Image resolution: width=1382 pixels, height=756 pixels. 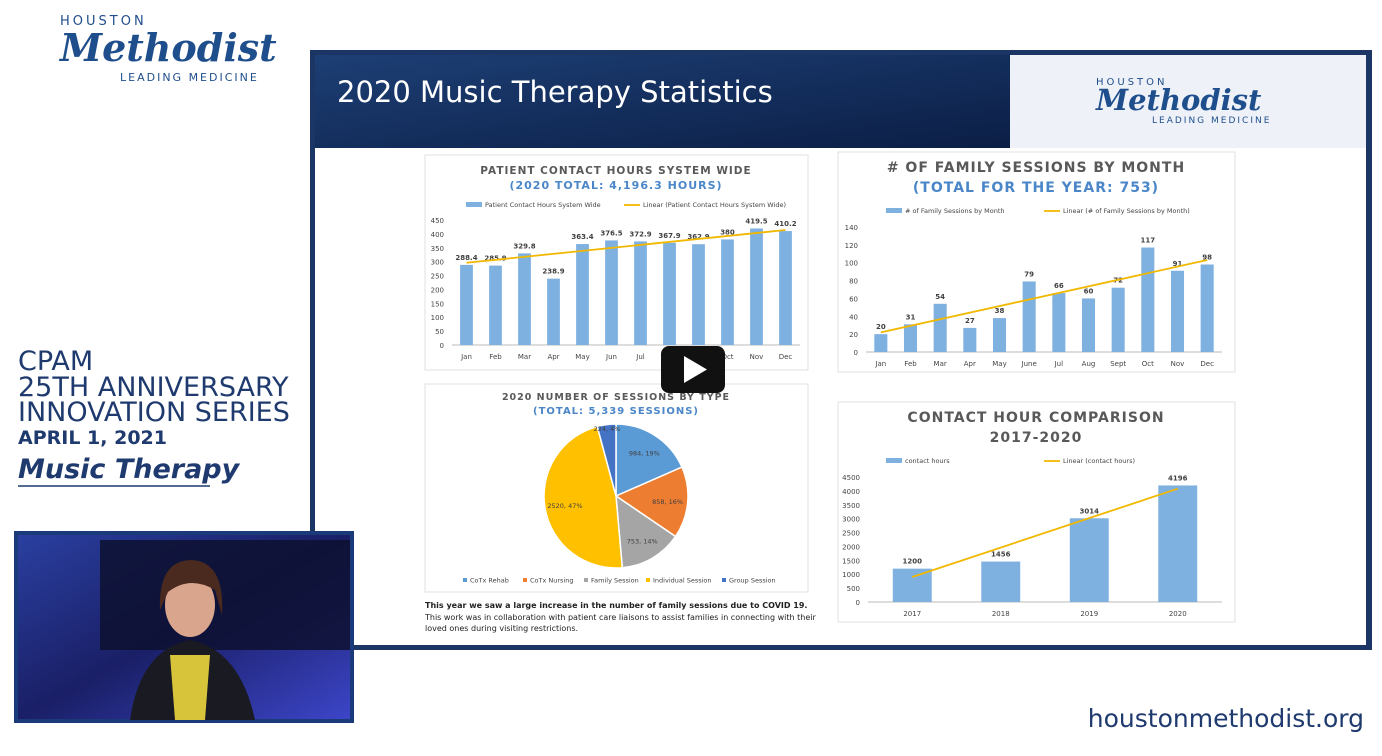 What do you see at coordinates (851, 264) in the screenshot?
I see `y-tick-label: 100` at bounding box center [851, 264].